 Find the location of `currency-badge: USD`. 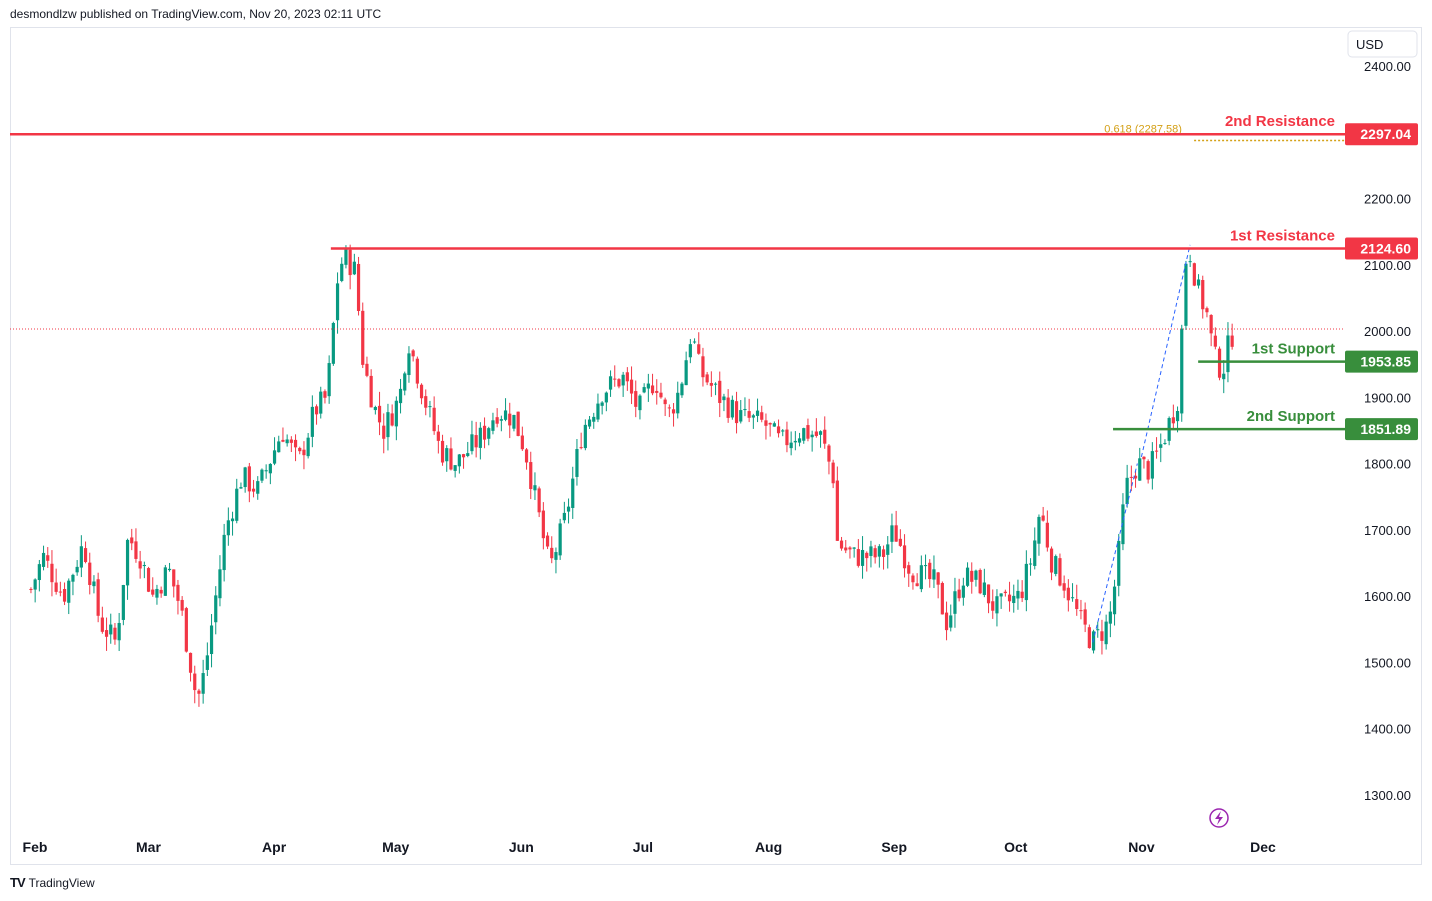

currency-badge: USD is located at coordinates (1382, 44).